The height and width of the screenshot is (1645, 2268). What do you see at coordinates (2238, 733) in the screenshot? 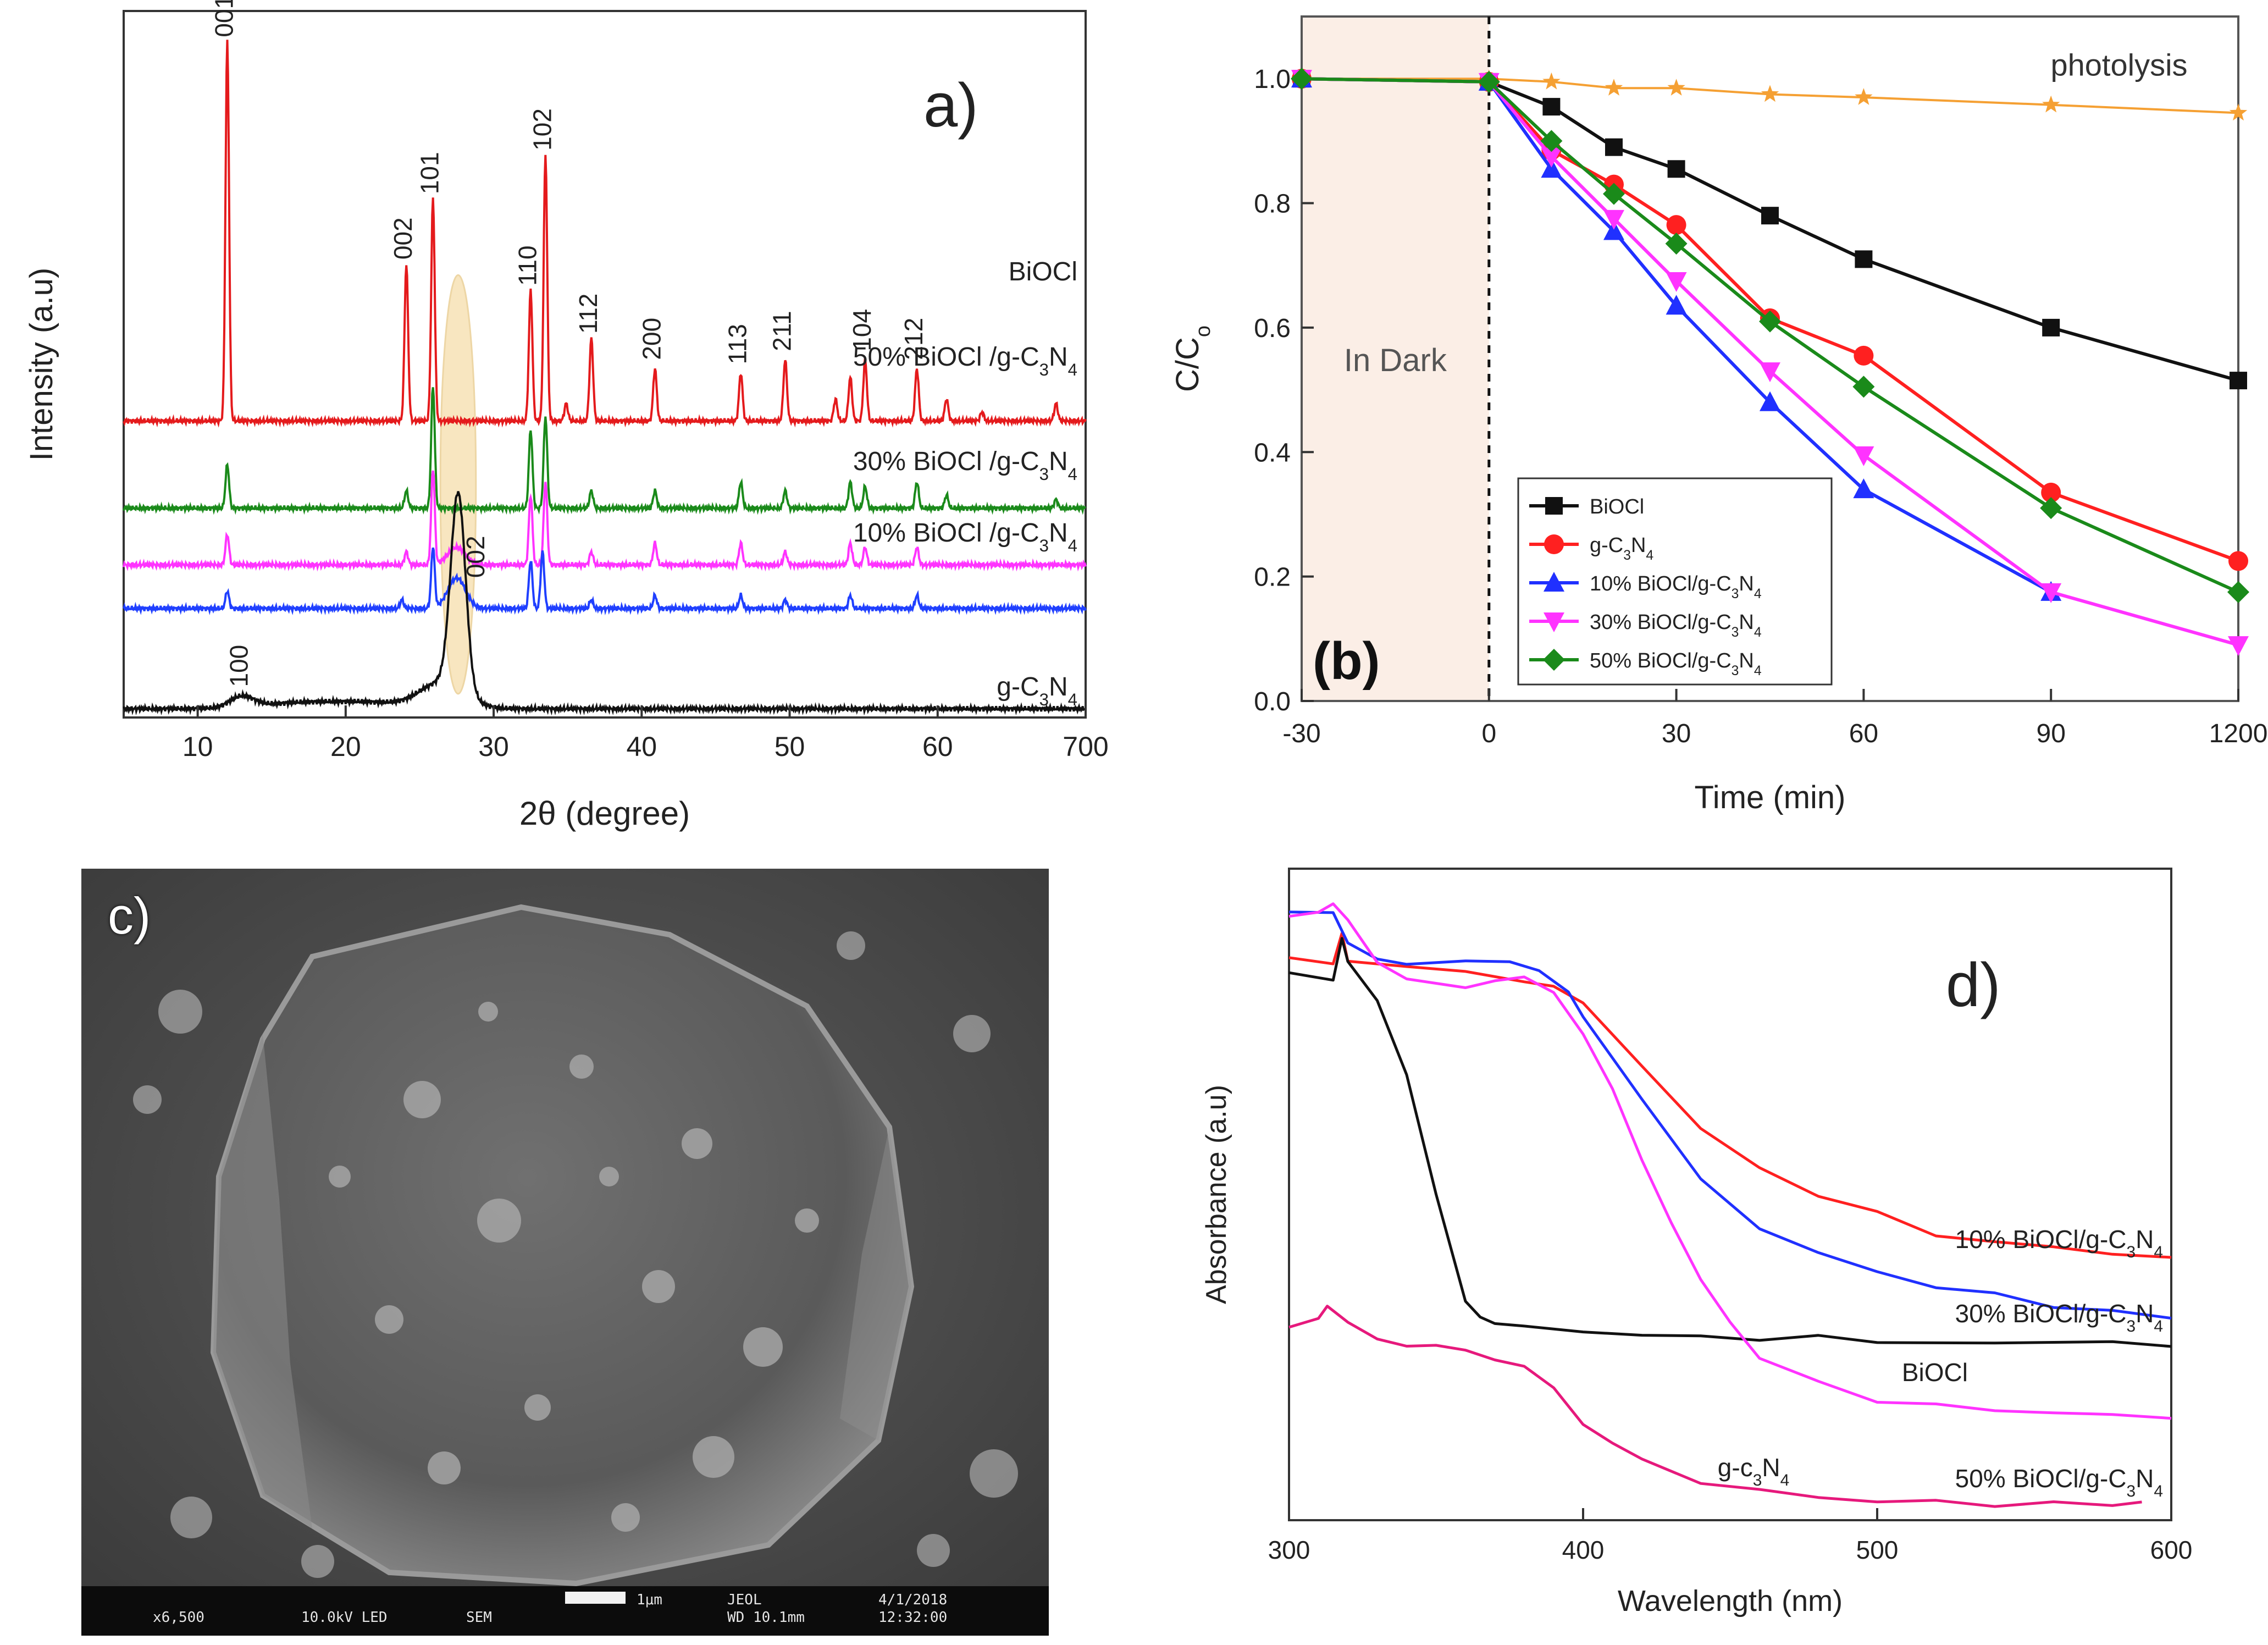
I see `deg-xtick-label-5: 1200` at bounding box center [2238, 733].